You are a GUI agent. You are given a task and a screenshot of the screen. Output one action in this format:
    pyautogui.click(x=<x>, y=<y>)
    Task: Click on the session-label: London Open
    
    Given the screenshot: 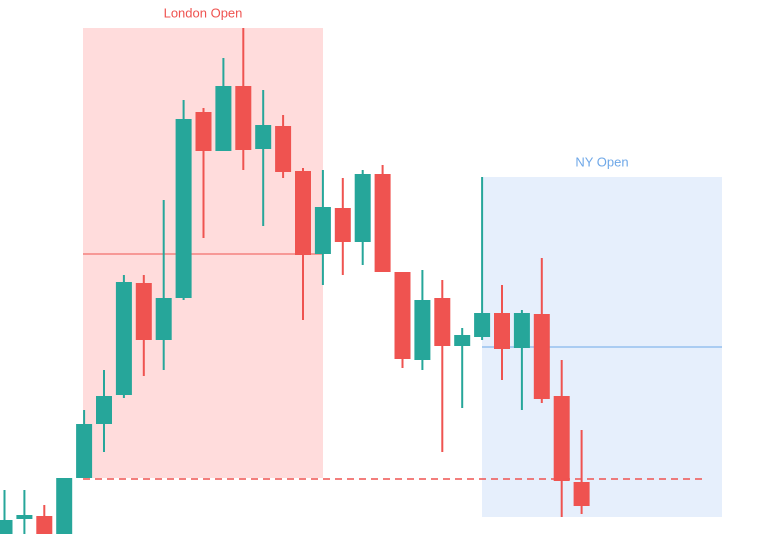 What is the action you would take?
    pyautogui.click(x=203, y=12)
    